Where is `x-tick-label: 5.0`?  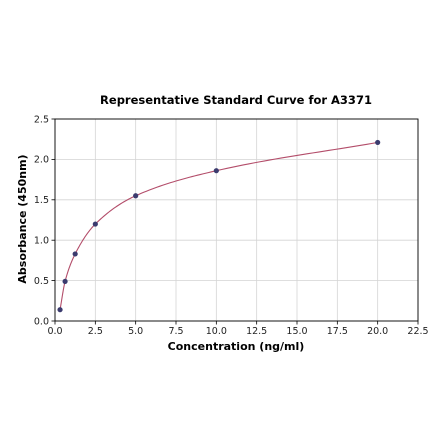
x-tick-label: 5.0 is located at coordinates (135, 331).